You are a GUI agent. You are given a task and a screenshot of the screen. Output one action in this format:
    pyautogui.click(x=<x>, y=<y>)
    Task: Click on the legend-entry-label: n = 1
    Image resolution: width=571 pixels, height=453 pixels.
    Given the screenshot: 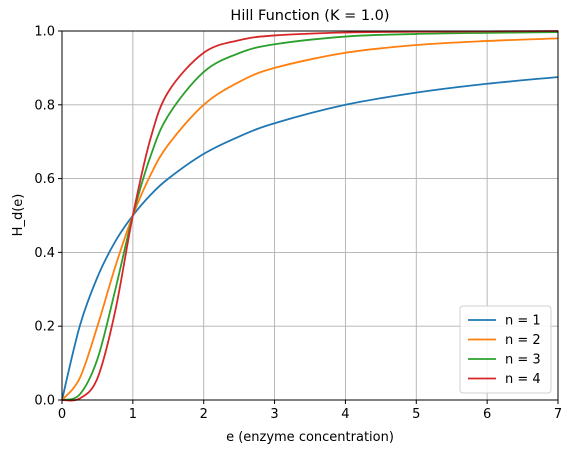 What is the action you would take?
    pyautogui.click(x=523, y=321)
    